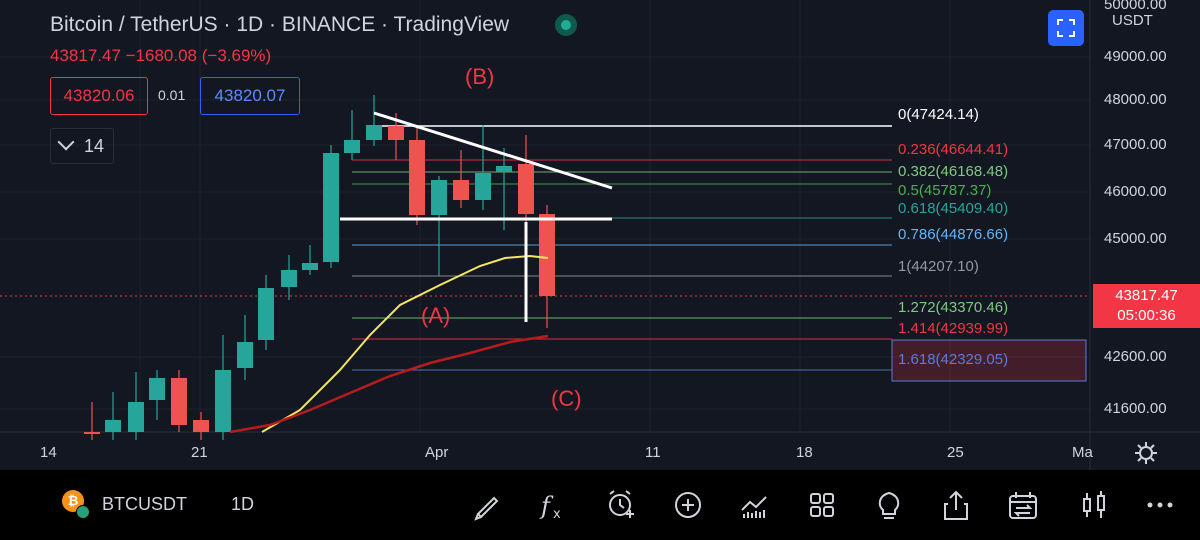 This screenshot has width=1200, height=540. I want to click on price-axis-label: 47000.00, so click(1135, 144).